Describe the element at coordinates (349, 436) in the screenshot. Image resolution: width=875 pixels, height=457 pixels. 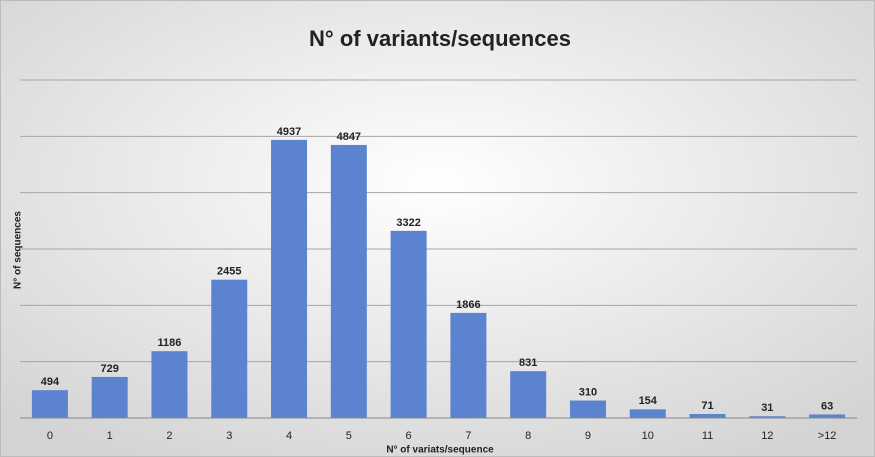
I see `x-tick-label: 5` at that location.